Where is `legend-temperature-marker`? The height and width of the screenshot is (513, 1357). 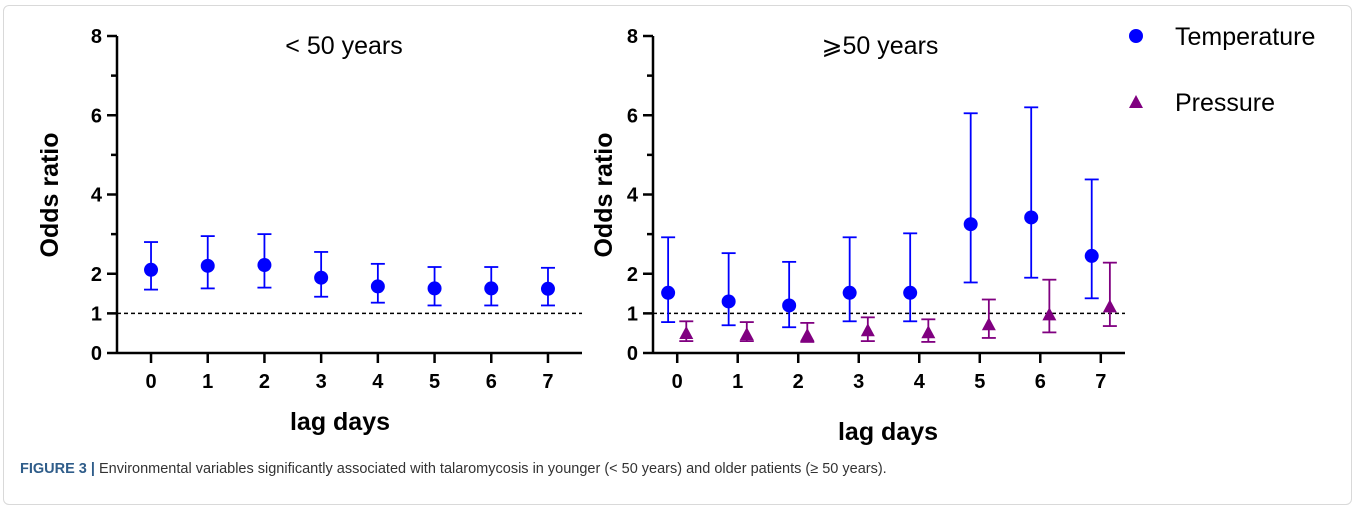
legend-temperature-marker is located at coordinates (1136, 36).